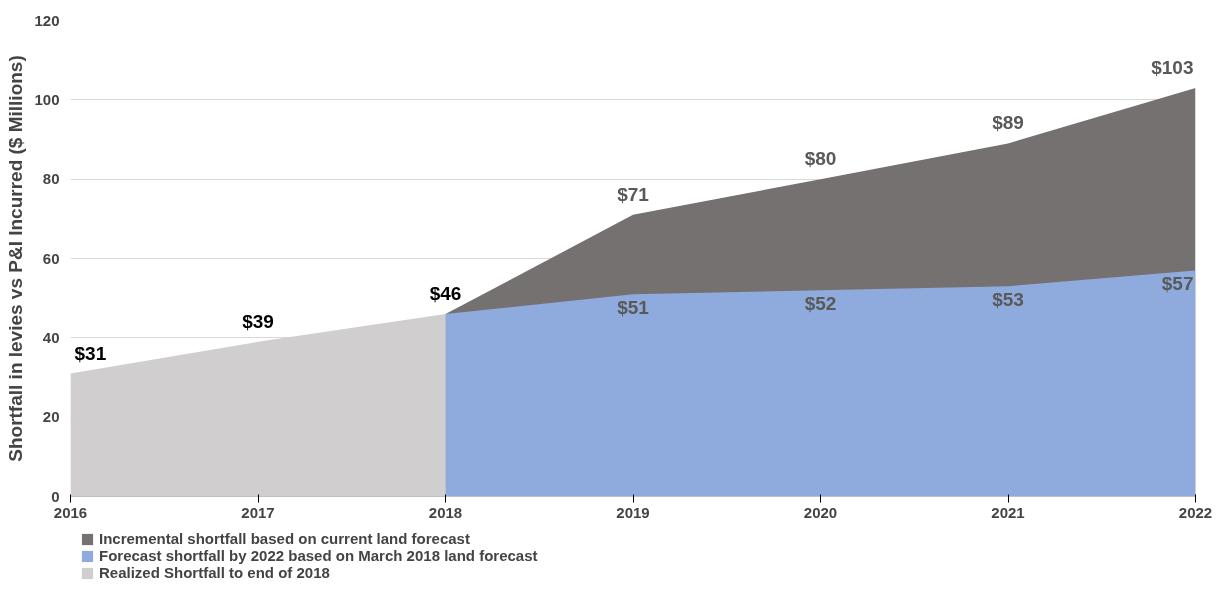  What do you see at coordinates (633, 194) in the screenshot?
I see `data-label: $71` at bounding box center [633, 194].